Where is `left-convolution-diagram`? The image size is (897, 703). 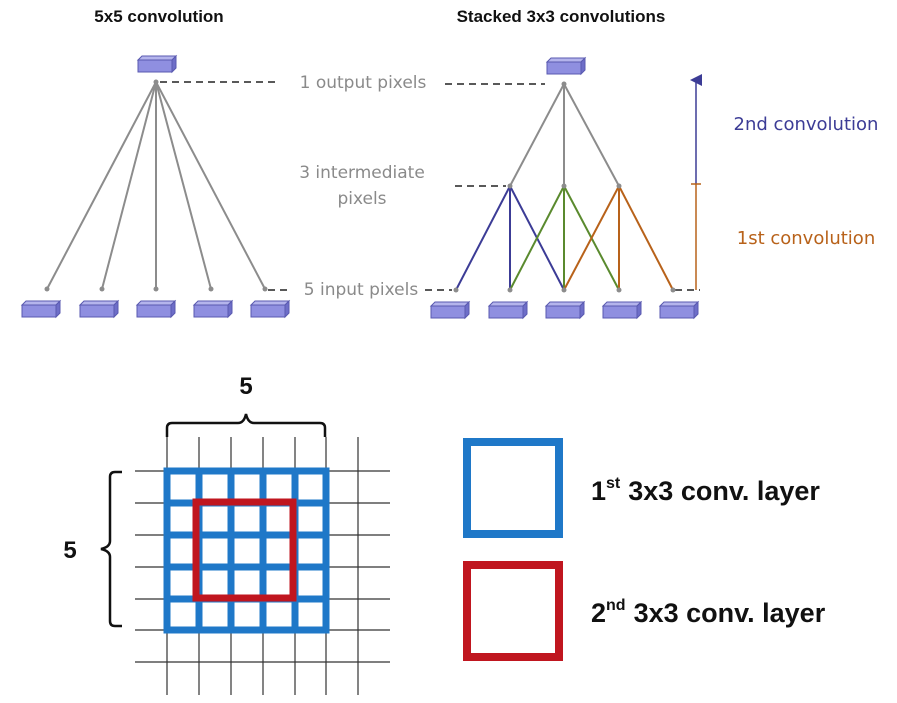 left-convolution-diagram is located at coordinates (155, 186).